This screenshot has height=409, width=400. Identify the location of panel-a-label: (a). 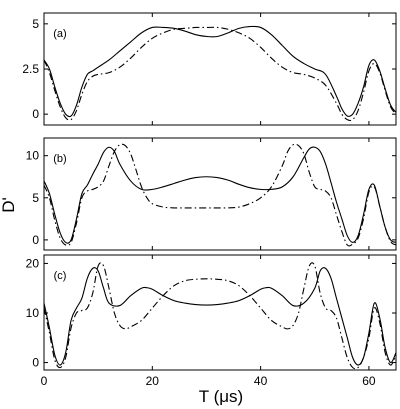
(59, 34).